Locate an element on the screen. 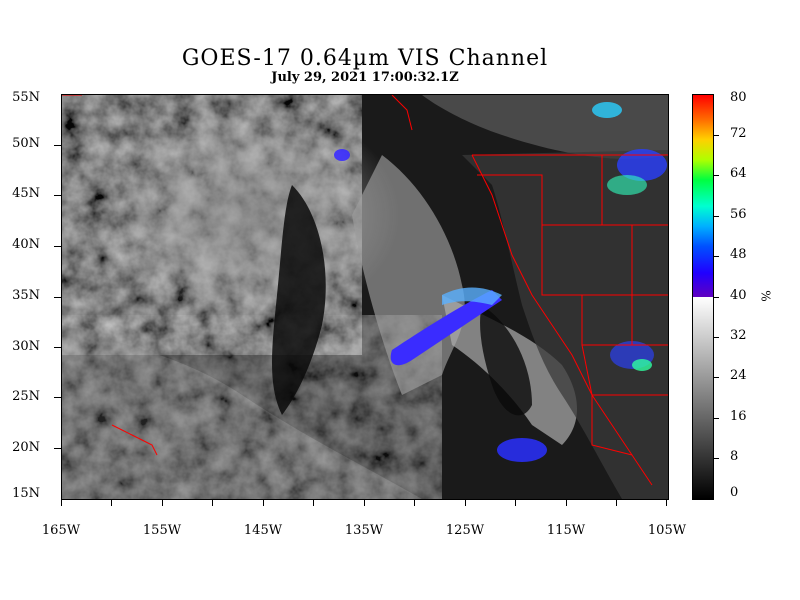 This screenshot has width=800, height=600. colorbar-label-64: 64 is located at coordinates (738, 173).